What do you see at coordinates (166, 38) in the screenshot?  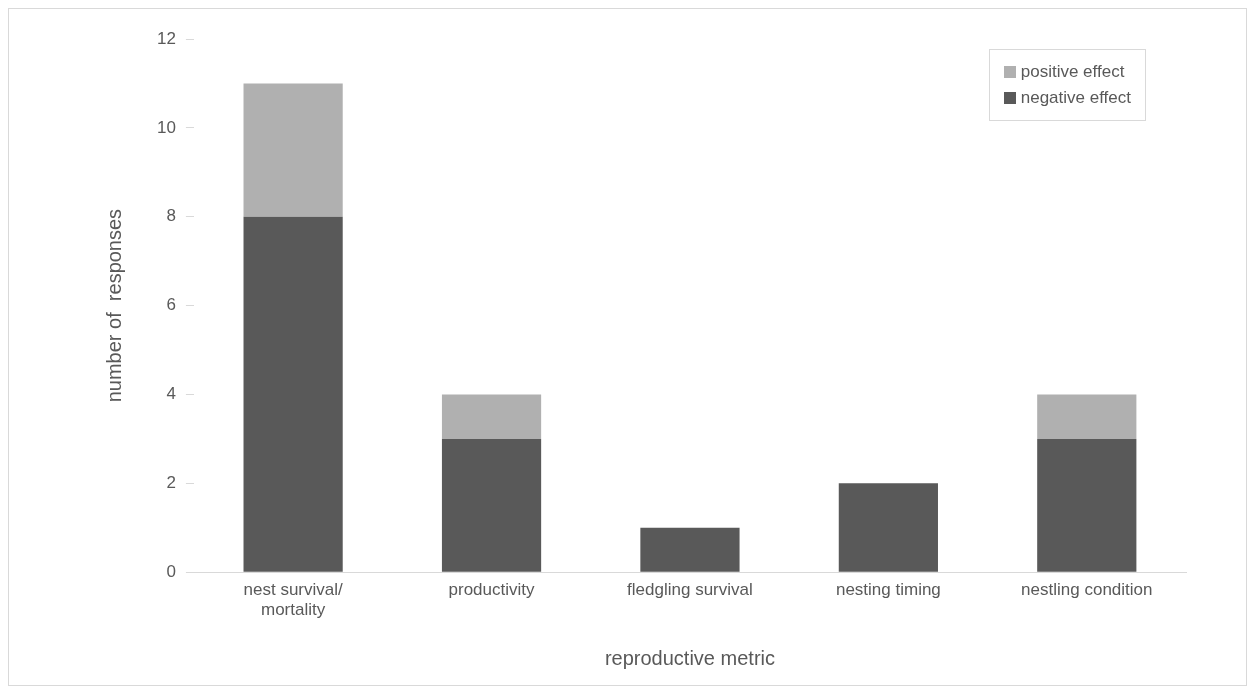 I see `y-tick-label: 12` at bounding box center [166, 38].